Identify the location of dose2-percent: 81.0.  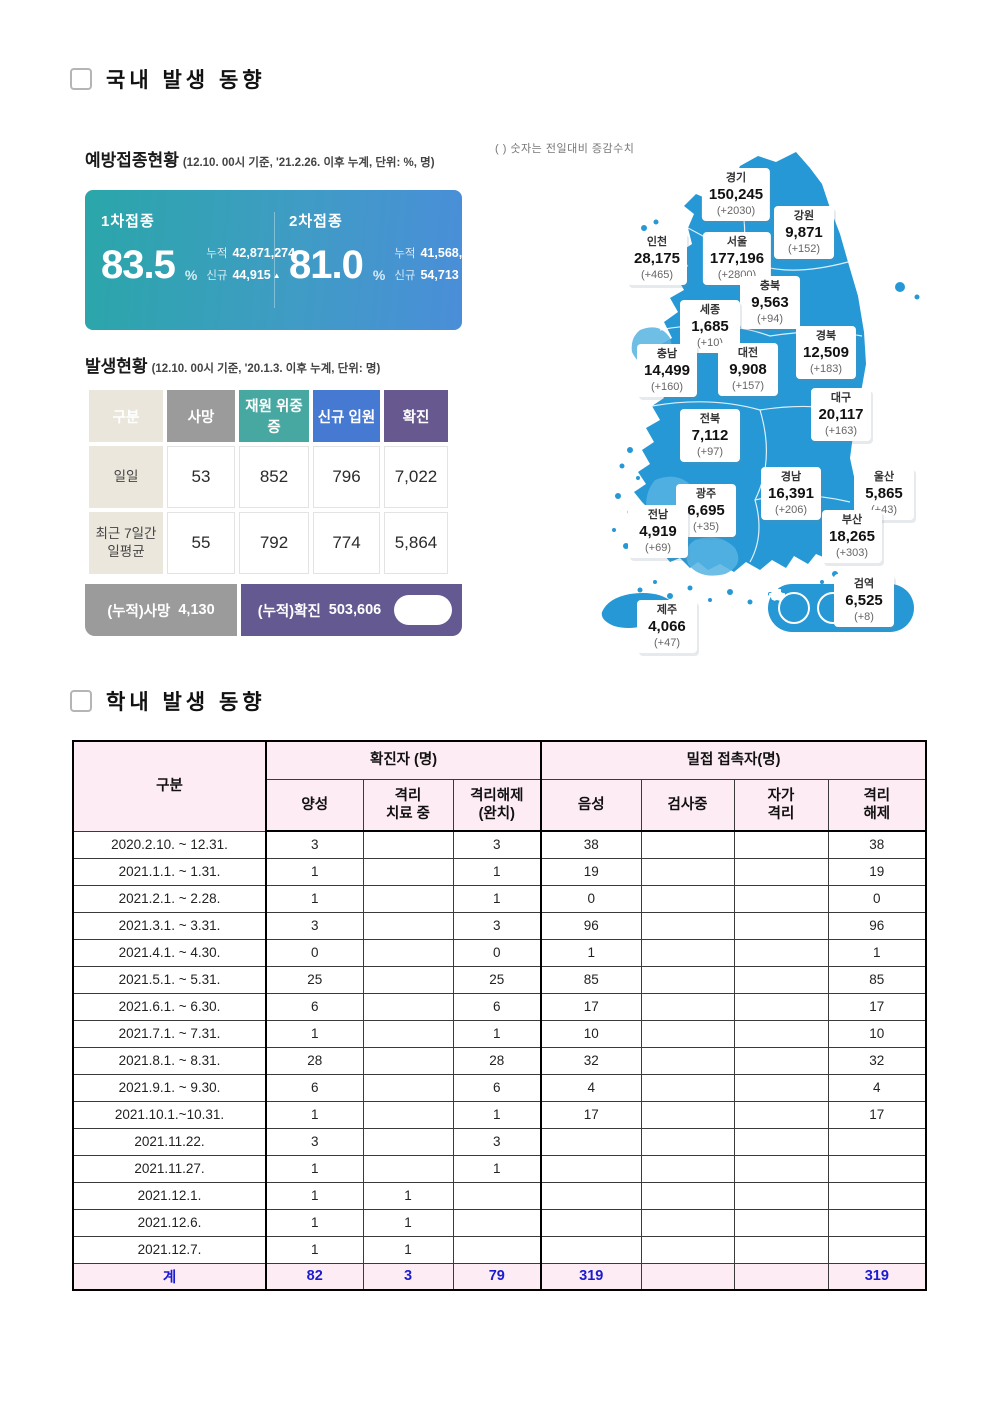
(326, 264).